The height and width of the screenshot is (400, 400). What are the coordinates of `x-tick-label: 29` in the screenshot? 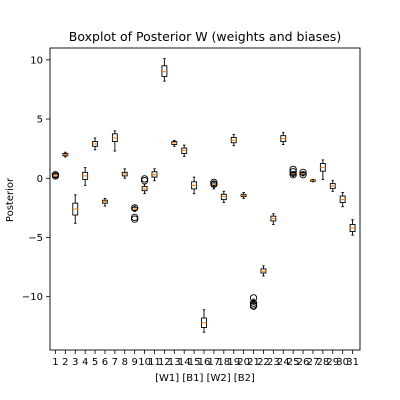 It's located at (332, 362).